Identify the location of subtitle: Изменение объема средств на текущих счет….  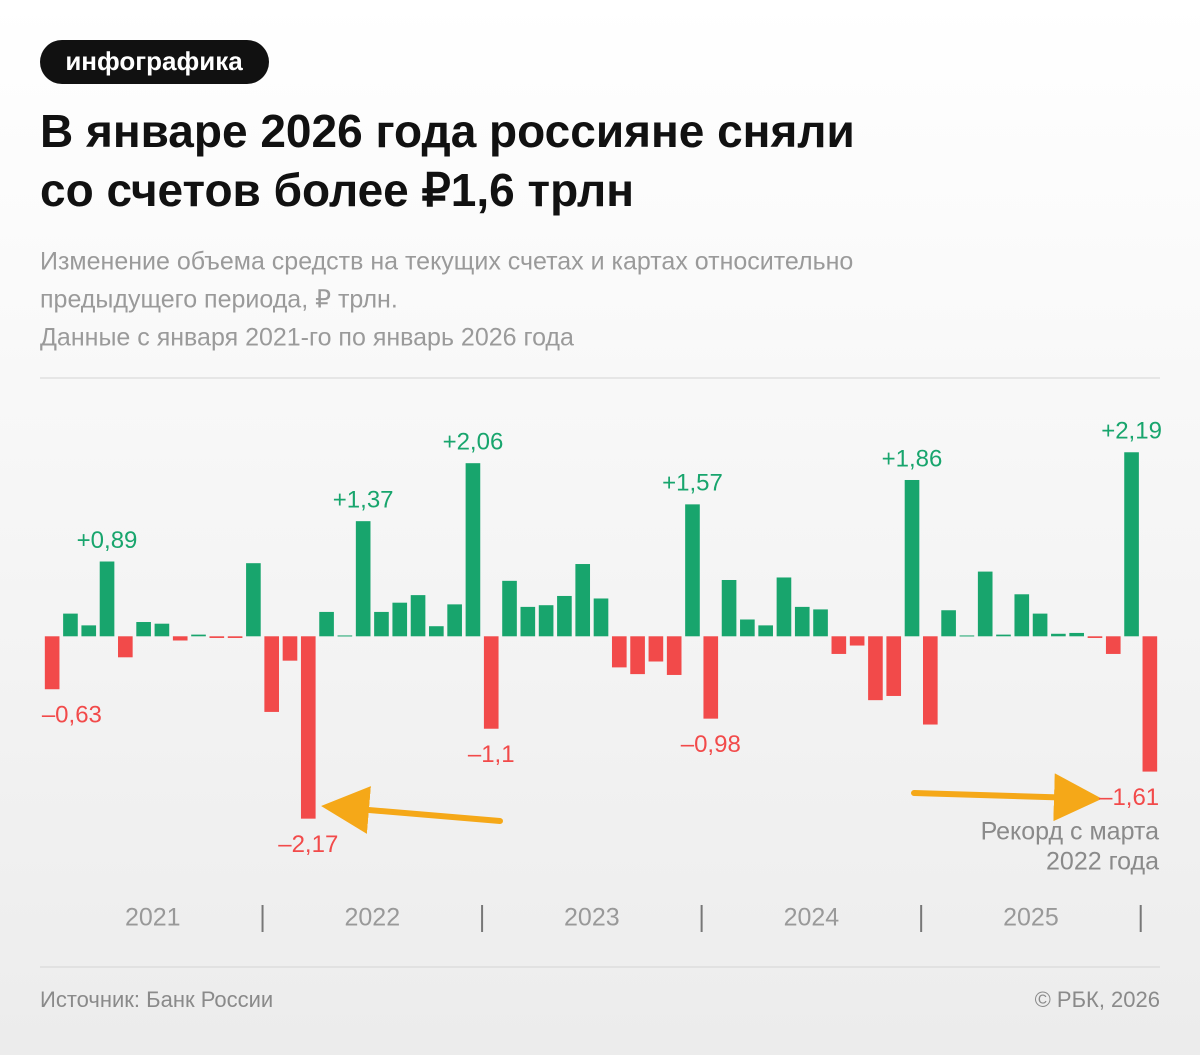
(446, 262).